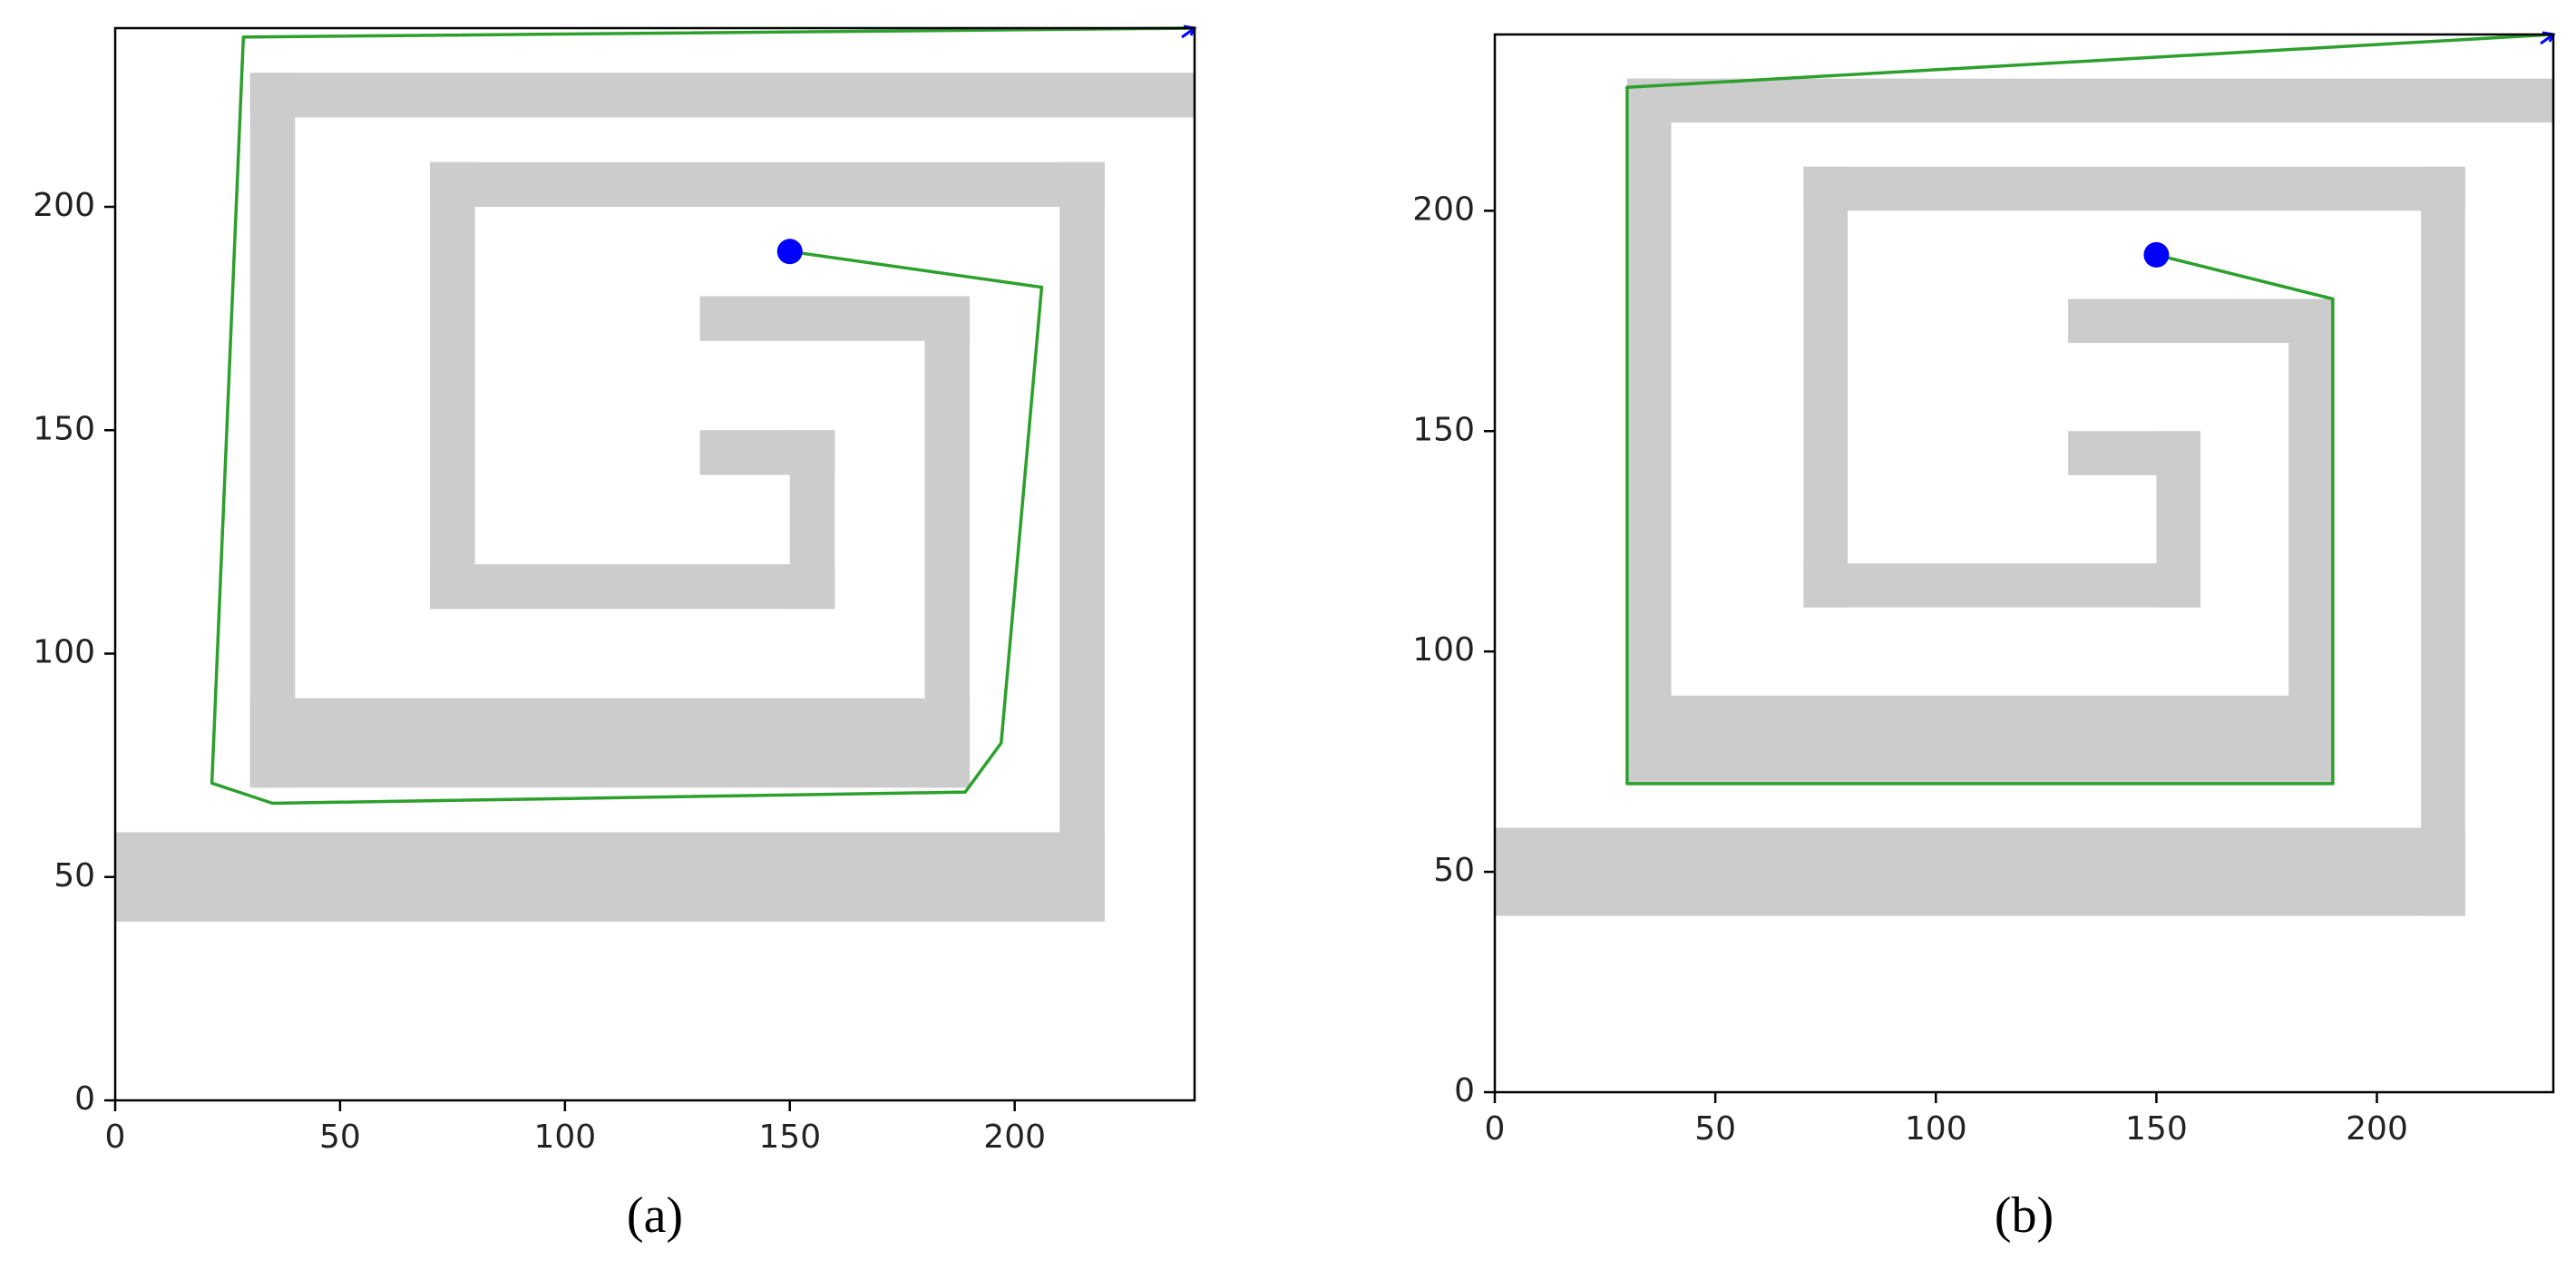  I want to click on caption: (b), so click(2024, 1215).